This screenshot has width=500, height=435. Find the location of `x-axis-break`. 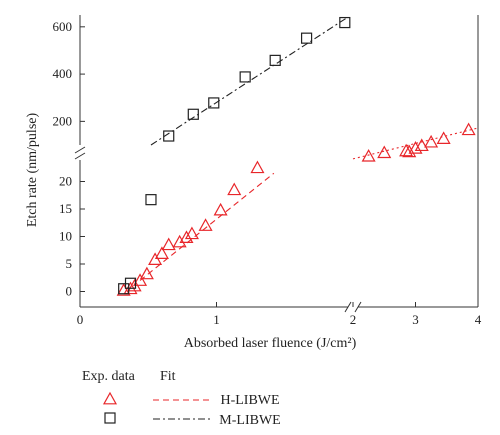

x-axis-break is located at coordinates (353, 307).